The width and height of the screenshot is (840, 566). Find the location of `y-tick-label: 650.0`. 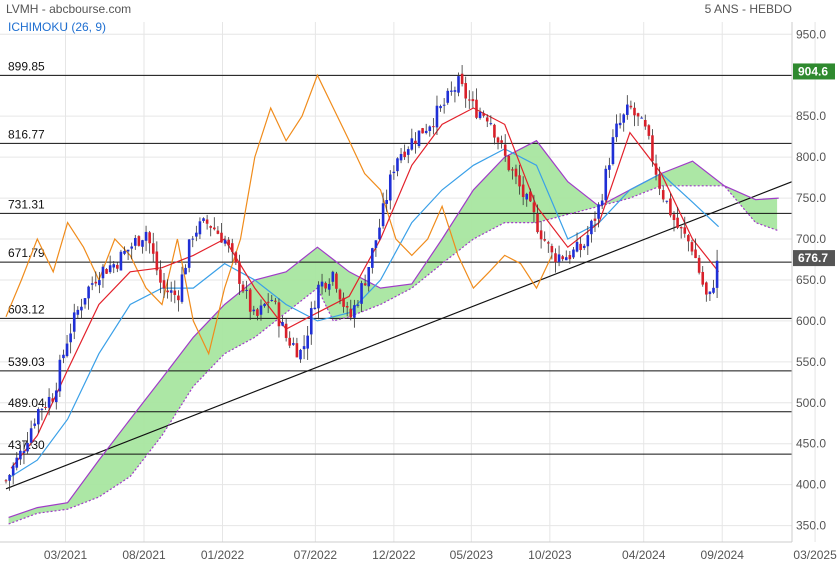

y-tick-label: 650.0 is located at coordinates (811, 280).